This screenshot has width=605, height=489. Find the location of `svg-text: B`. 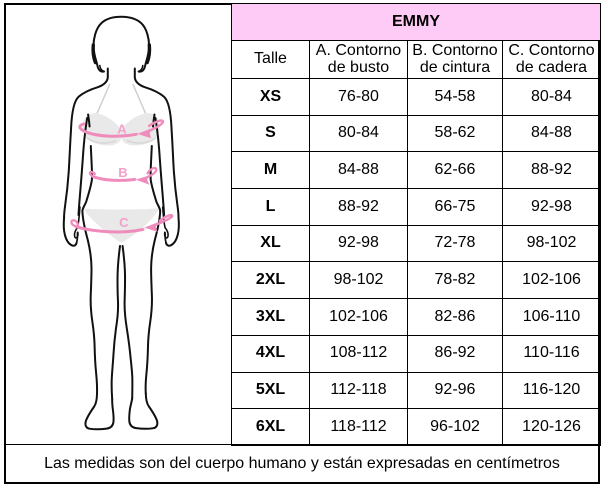

svg-text: B is located at coordinates (122, 172).